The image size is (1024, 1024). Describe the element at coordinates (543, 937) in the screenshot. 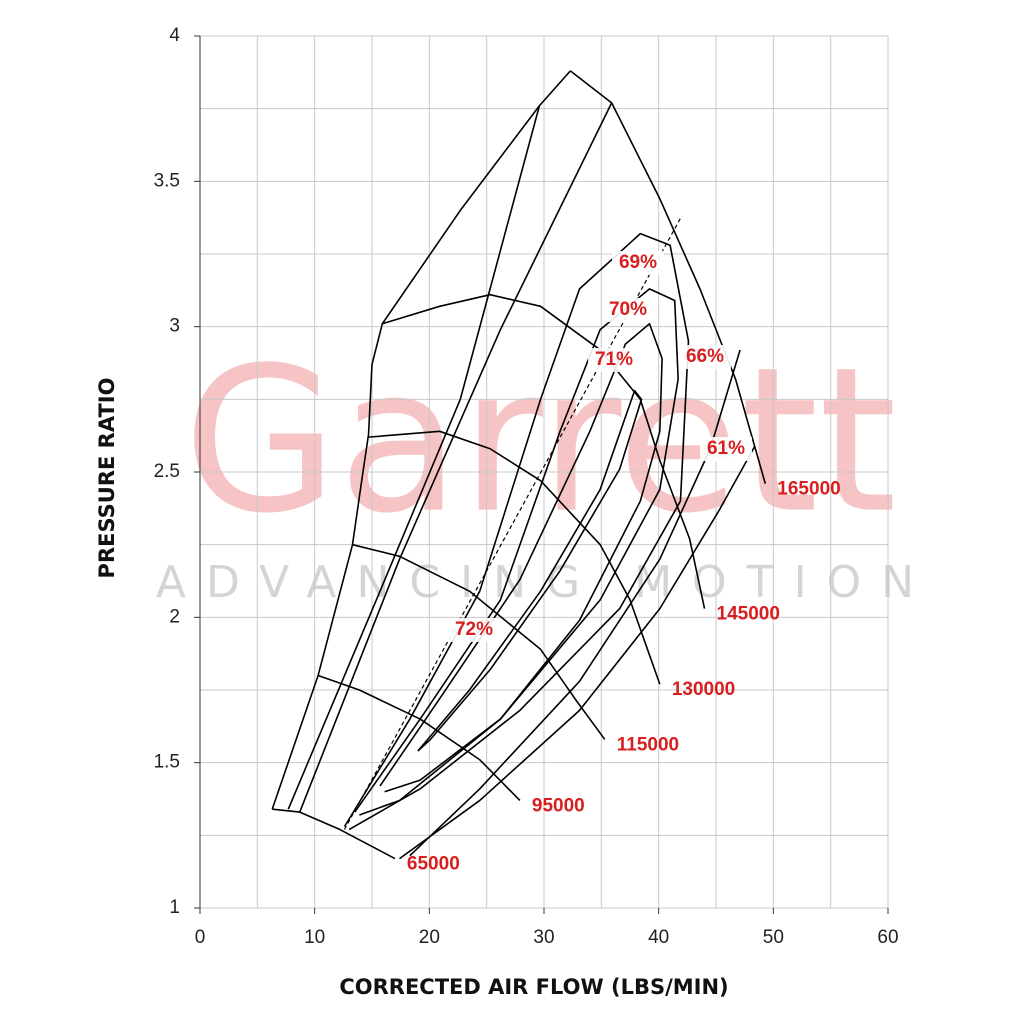

I see `x-tick-label: 30` at that location.